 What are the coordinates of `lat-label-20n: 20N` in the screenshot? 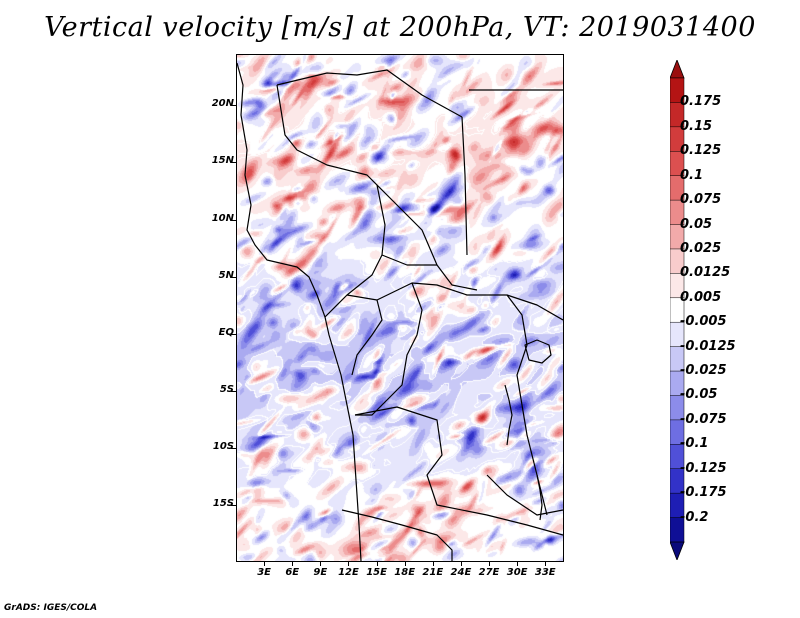 It's located at (222, 104).